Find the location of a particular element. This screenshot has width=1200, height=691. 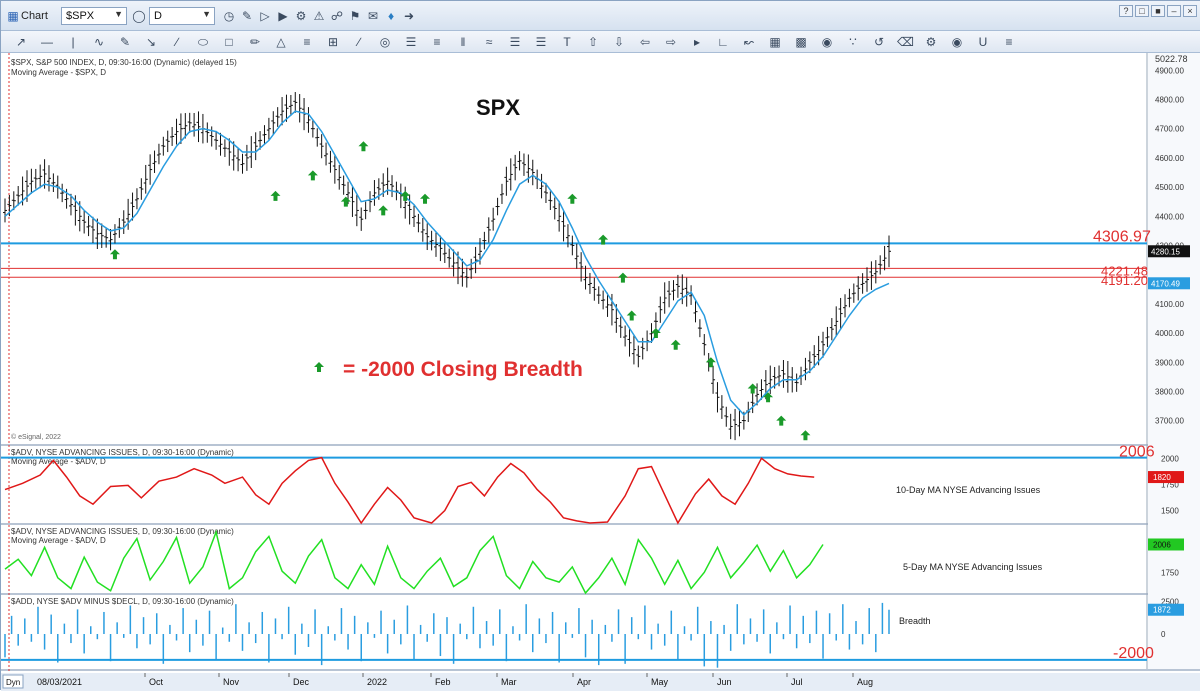

tool-up-arrow-icon: ⇧ is located at coordinates (593, 42).